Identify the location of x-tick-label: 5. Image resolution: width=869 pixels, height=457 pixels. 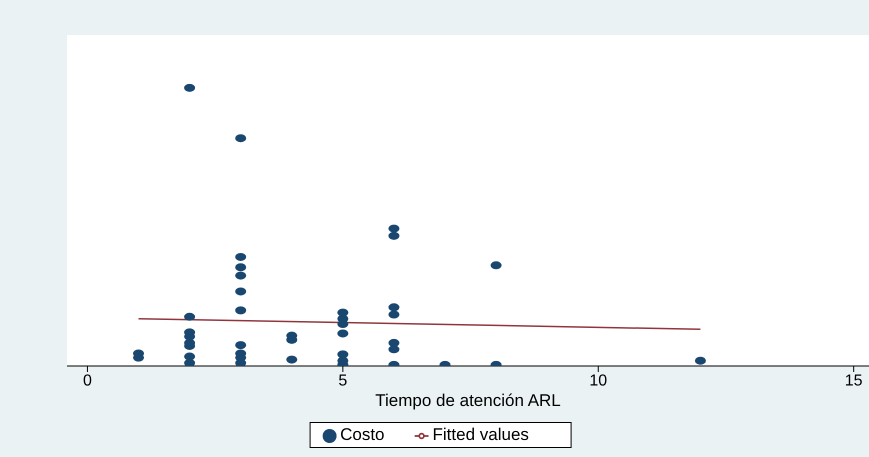
(343, 381).